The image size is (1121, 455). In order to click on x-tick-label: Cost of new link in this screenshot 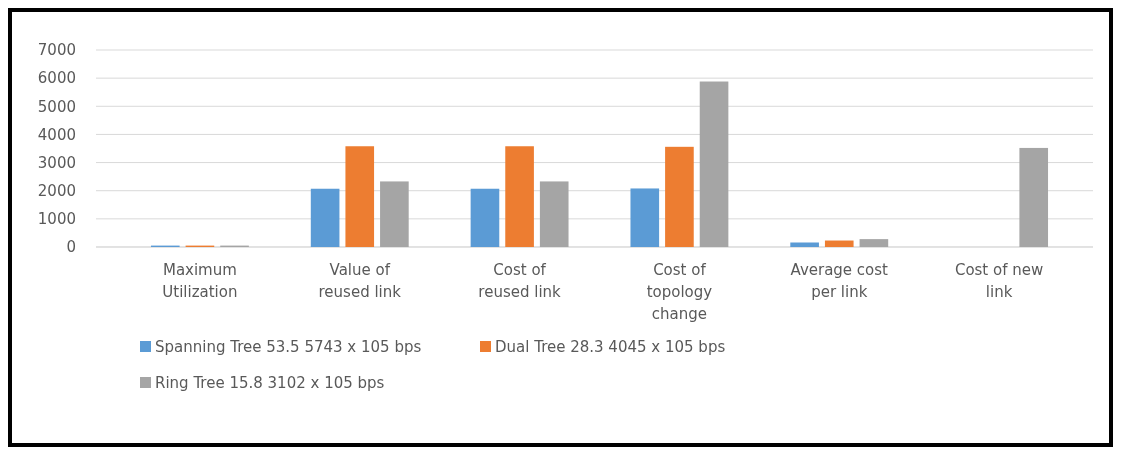, I will do `click(999, 281)`.